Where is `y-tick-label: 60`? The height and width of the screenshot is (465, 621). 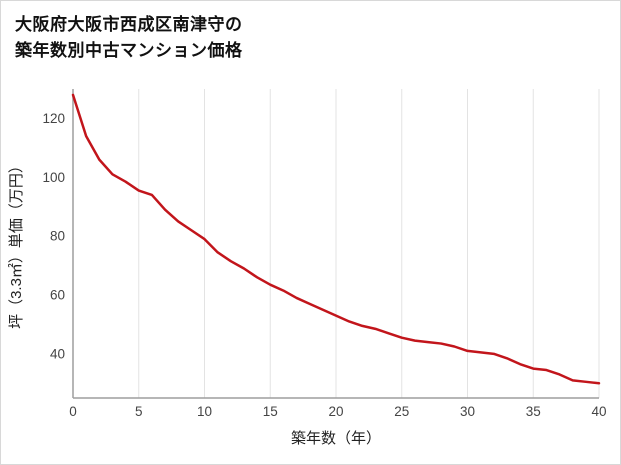 y-tick-label: 60 is located at coordinates (57, 295).